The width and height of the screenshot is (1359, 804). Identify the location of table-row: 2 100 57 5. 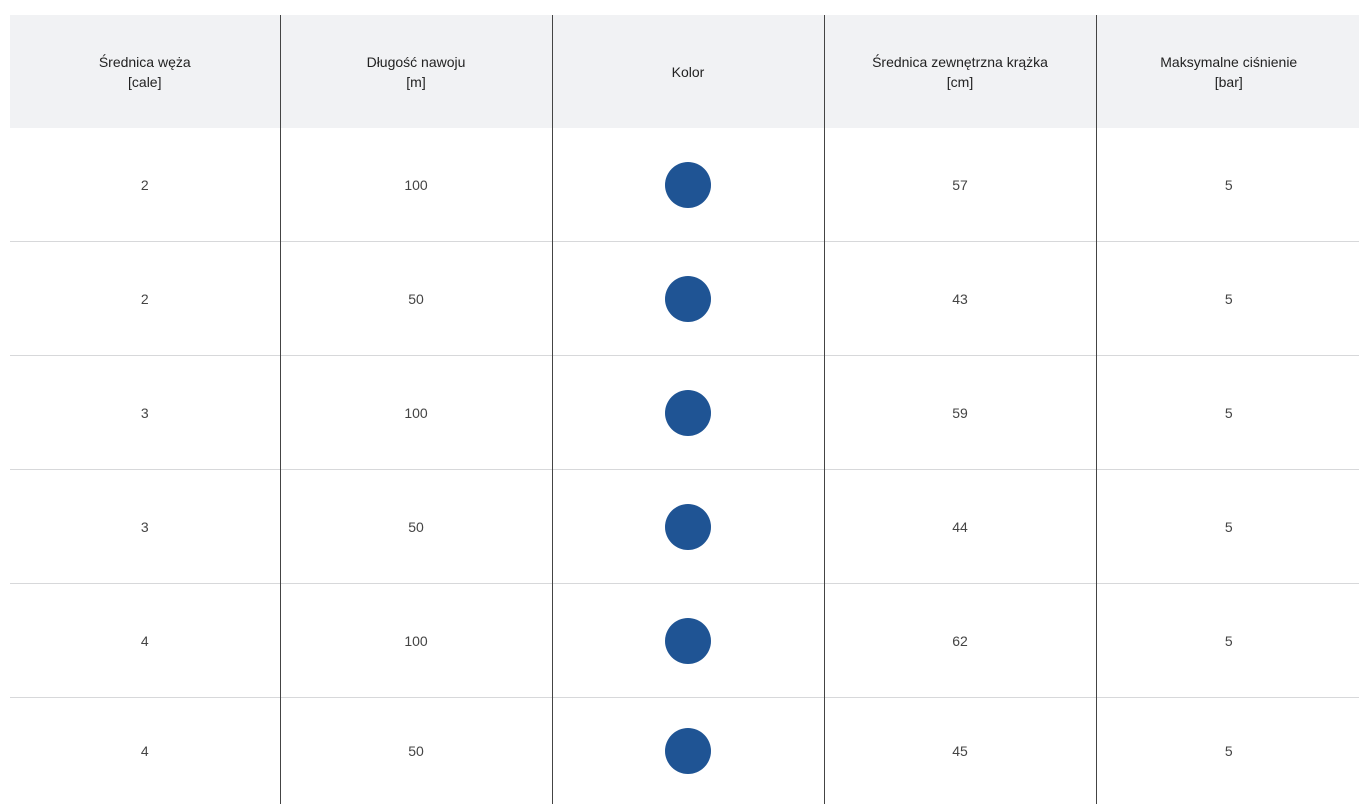
(684, 185).